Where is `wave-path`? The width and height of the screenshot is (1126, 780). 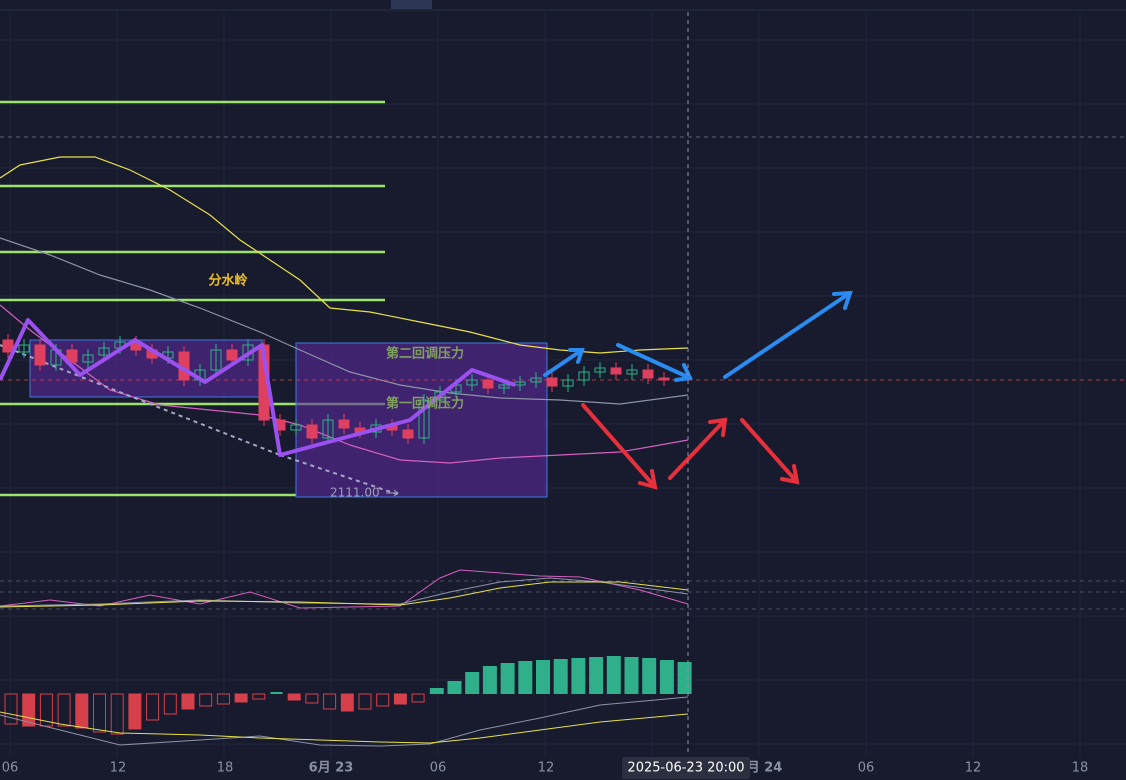
wave-path is located at coordinates (258, 387).